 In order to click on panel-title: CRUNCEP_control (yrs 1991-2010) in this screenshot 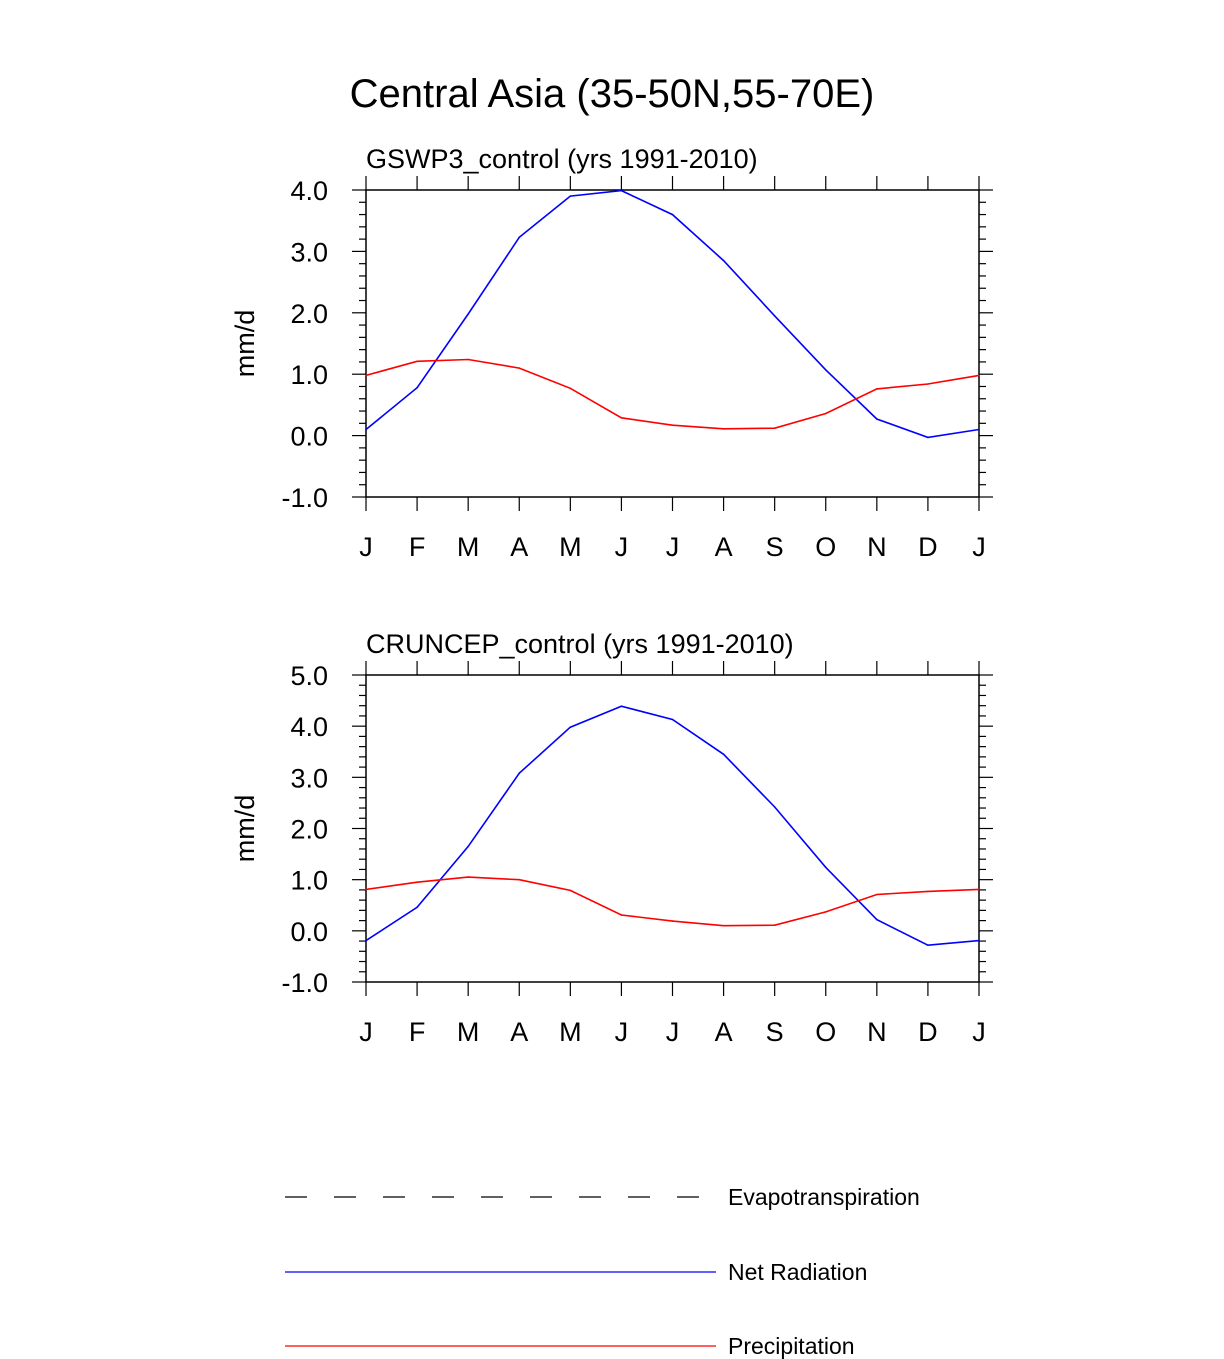, I will do `click(580, 644)`.